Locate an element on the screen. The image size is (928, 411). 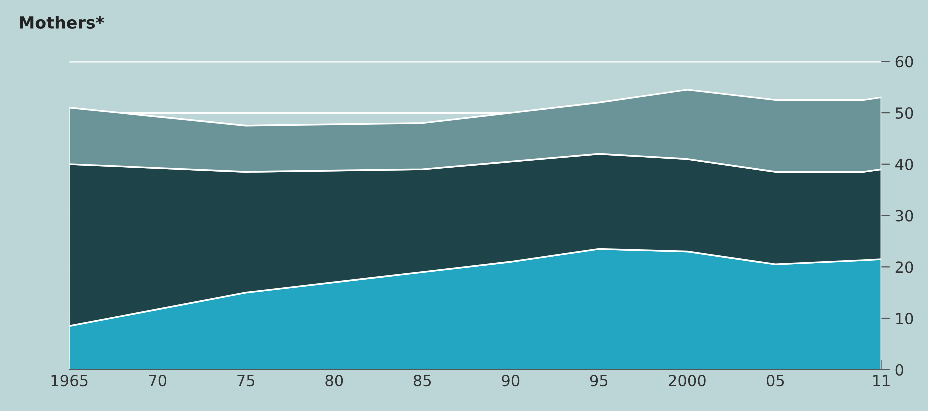
x-tick-label: 75 is located at coordinates (246, 381).